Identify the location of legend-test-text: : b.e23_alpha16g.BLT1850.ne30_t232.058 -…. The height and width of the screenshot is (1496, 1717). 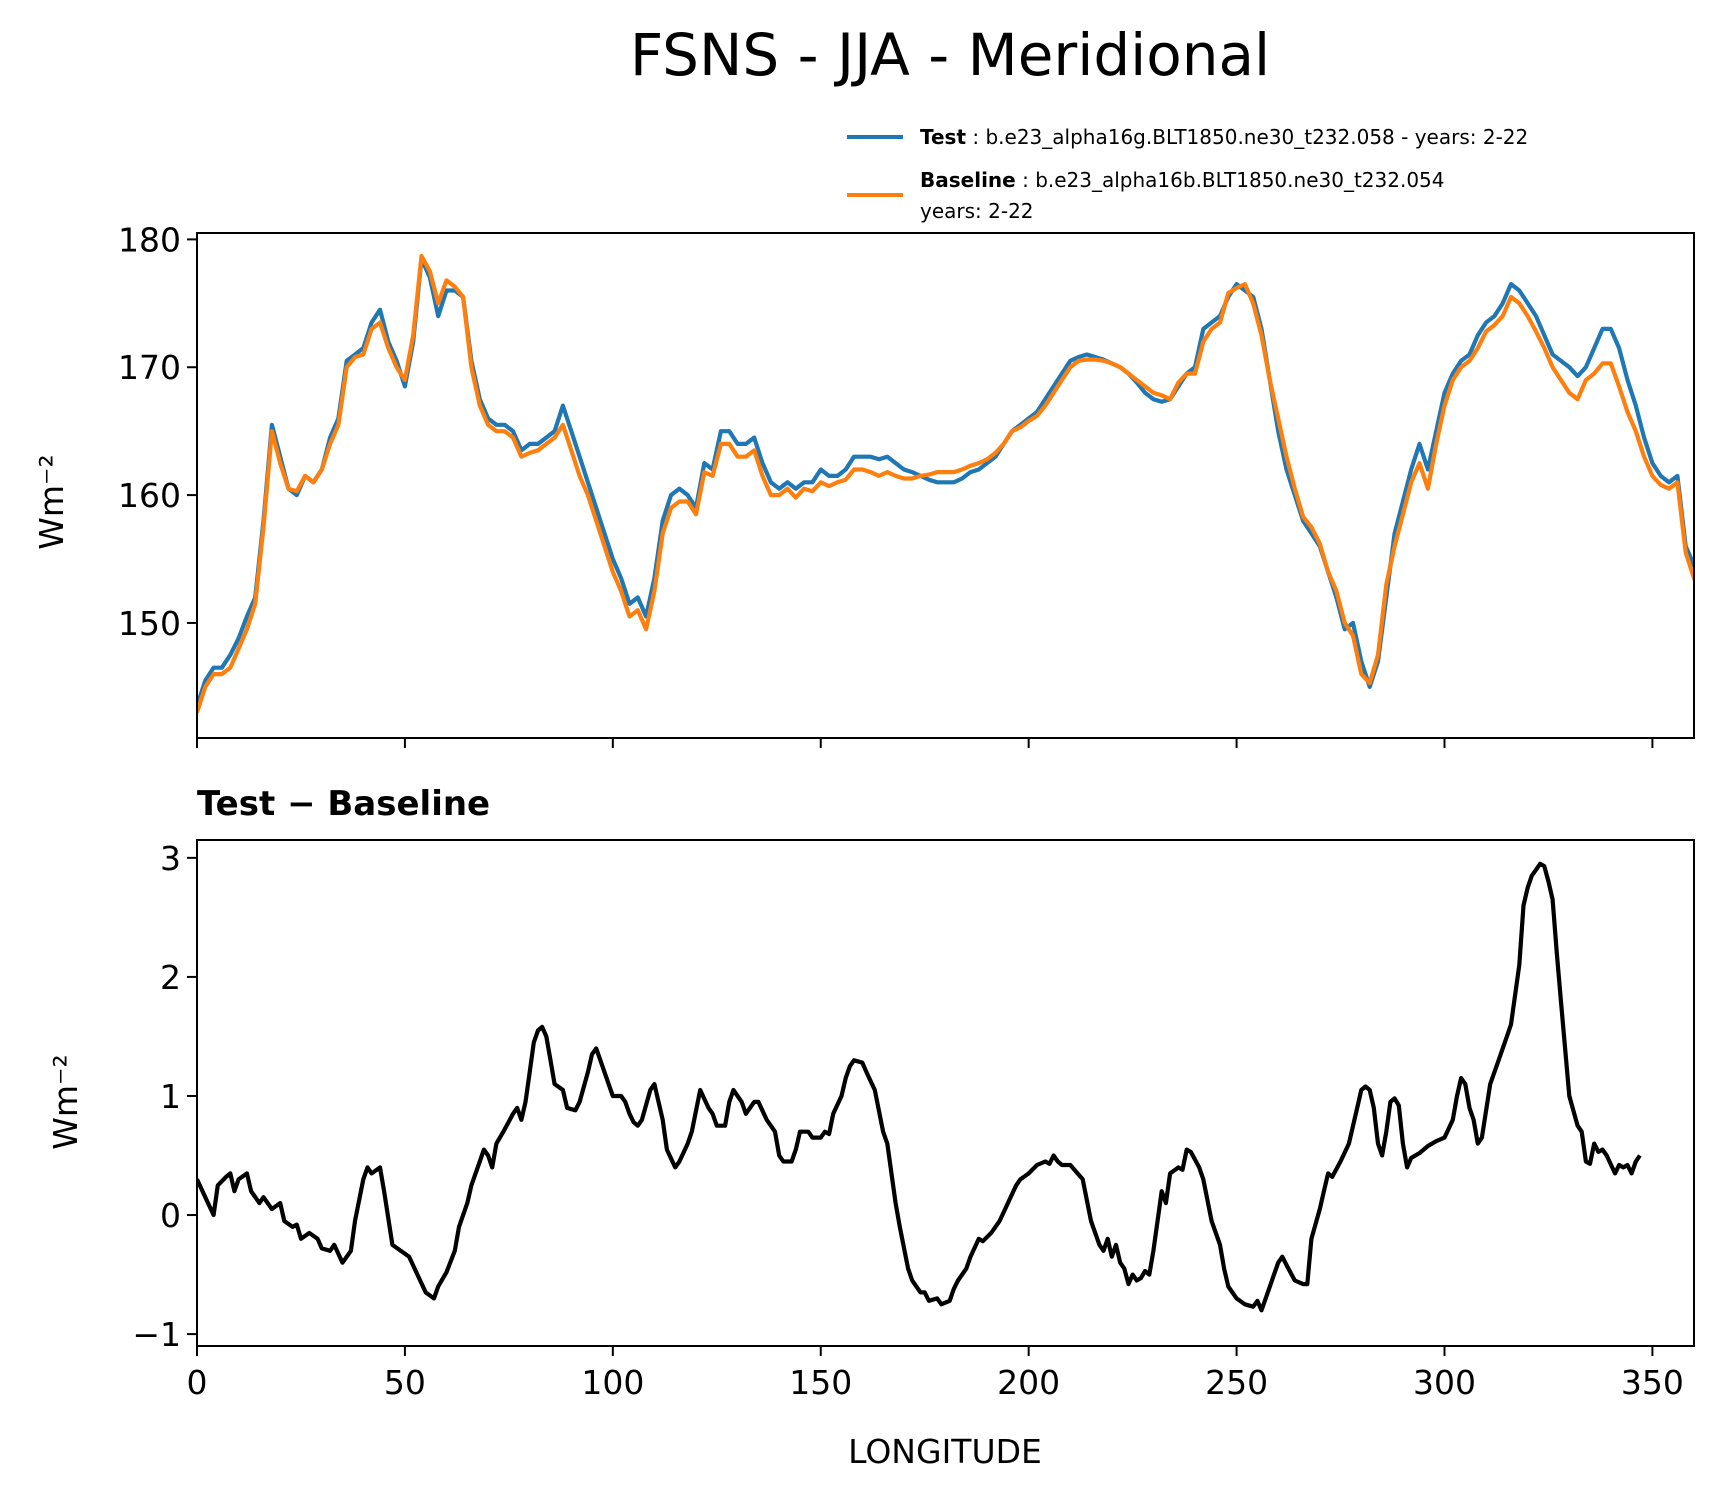
(1247, 137).